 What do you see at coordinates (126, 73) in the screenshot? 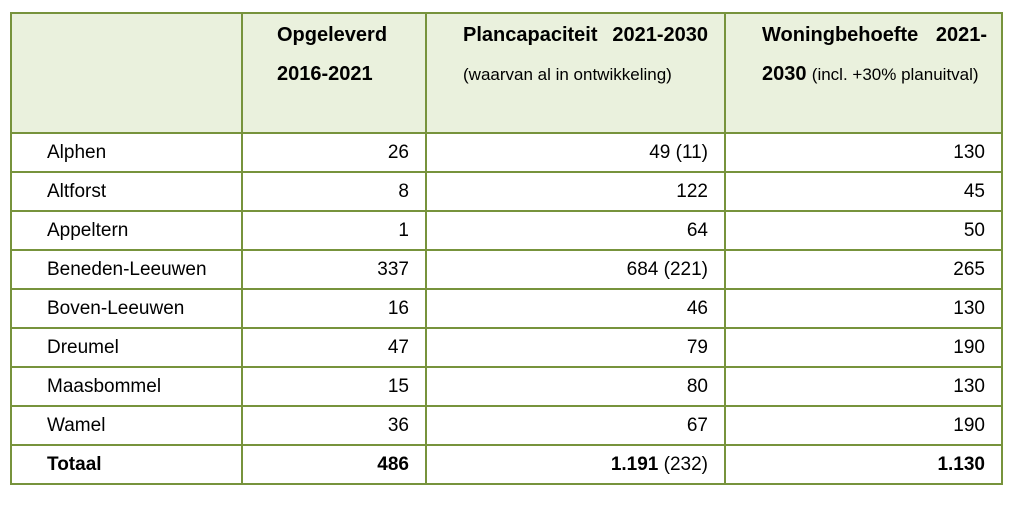
I see `header-cell` at bounding box center [126, 73].